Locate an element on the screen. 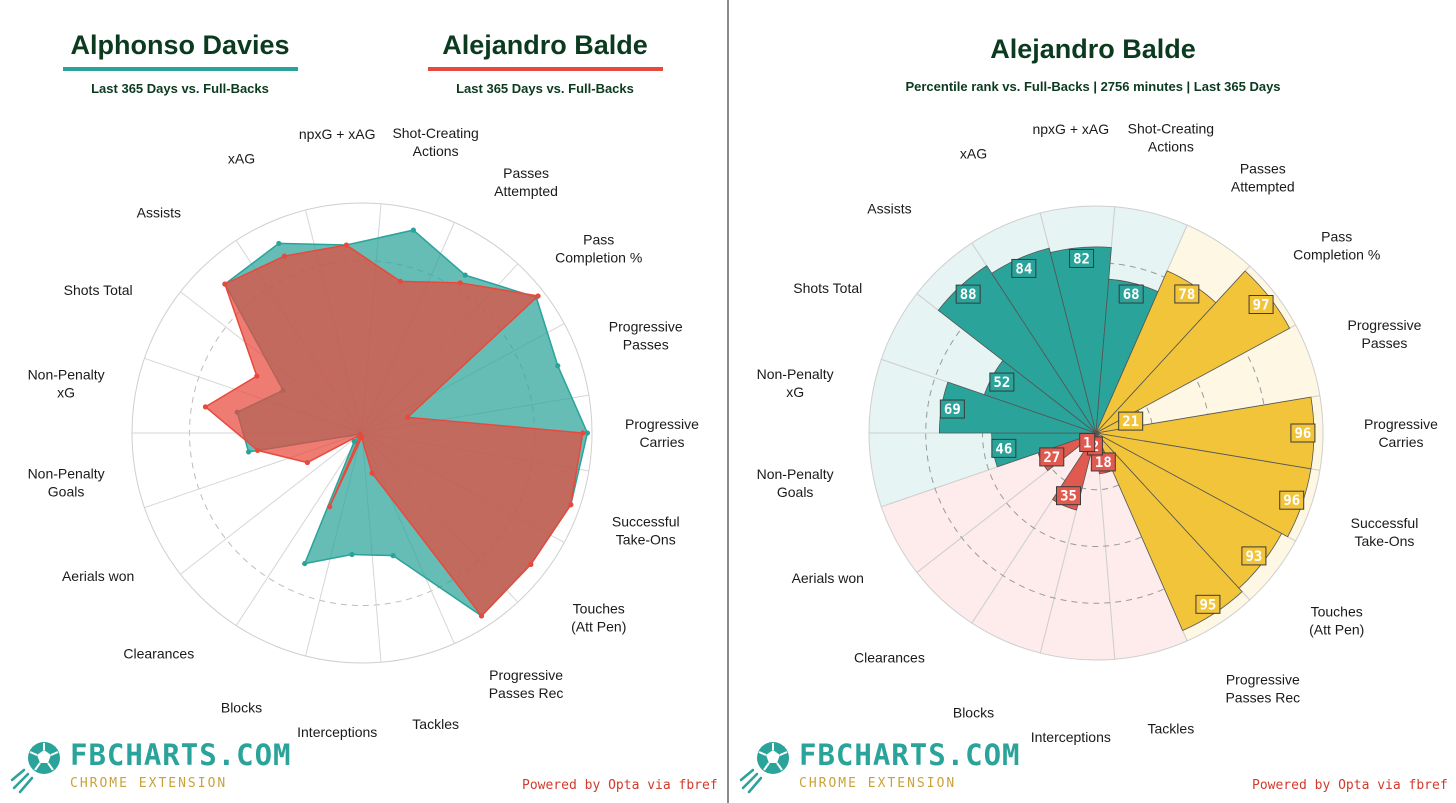 Image resolution: width=1456 pixels, height=803 pixels. polar-axis-label-assists: Assists is located at coordinates (889, 209).